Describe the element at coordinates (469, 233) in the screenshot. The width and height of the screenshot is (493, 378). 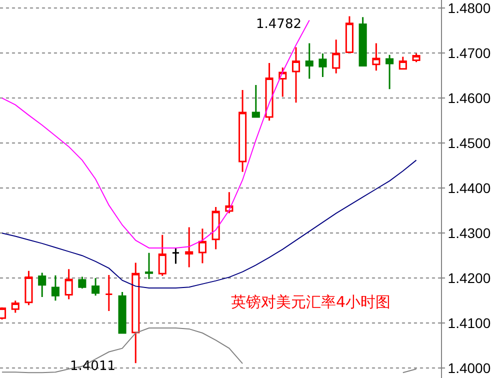
I see `y-tick-label: 1.4300` at that location.